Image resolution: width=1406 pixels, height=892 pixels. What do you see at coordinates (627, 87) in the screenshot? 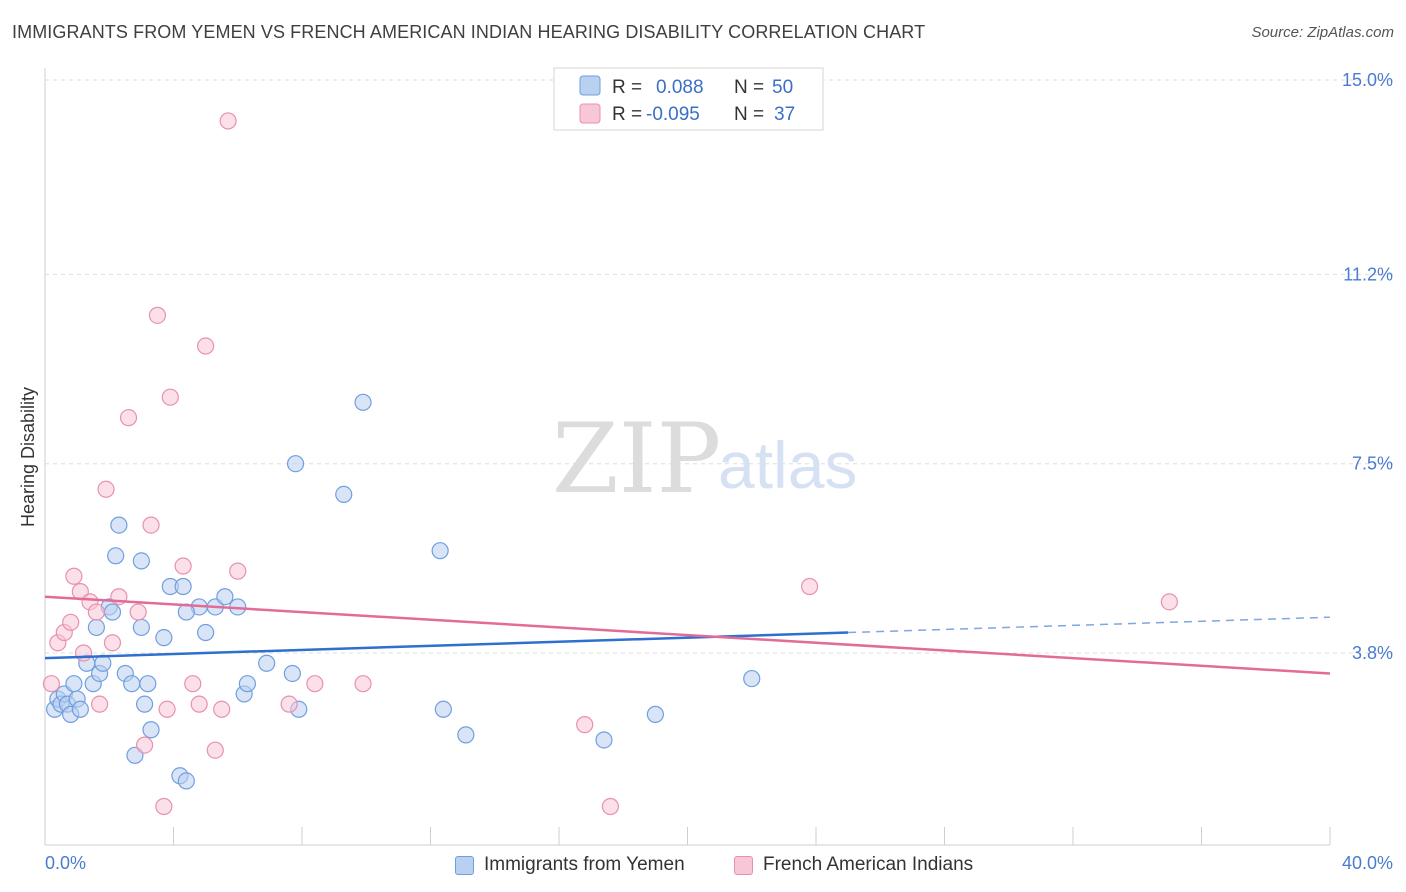
I see `legend-r-label-1: R =` at bounding box center [627, 87].